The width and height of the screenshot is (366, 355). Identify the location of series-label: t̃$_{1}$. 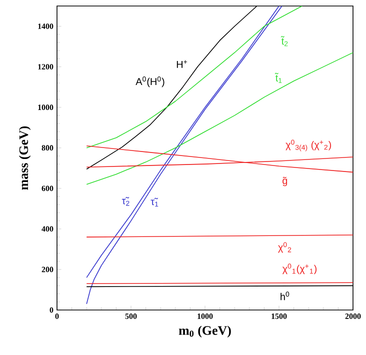
(278, 77).